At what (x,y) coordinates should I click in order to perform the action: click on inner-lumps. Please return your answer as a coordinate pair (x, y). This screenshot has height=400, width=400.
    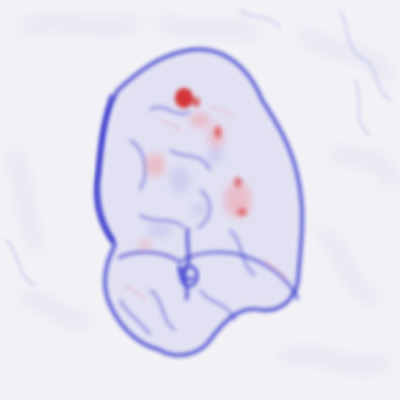
    Looking at the image, I should click on (185, 191).